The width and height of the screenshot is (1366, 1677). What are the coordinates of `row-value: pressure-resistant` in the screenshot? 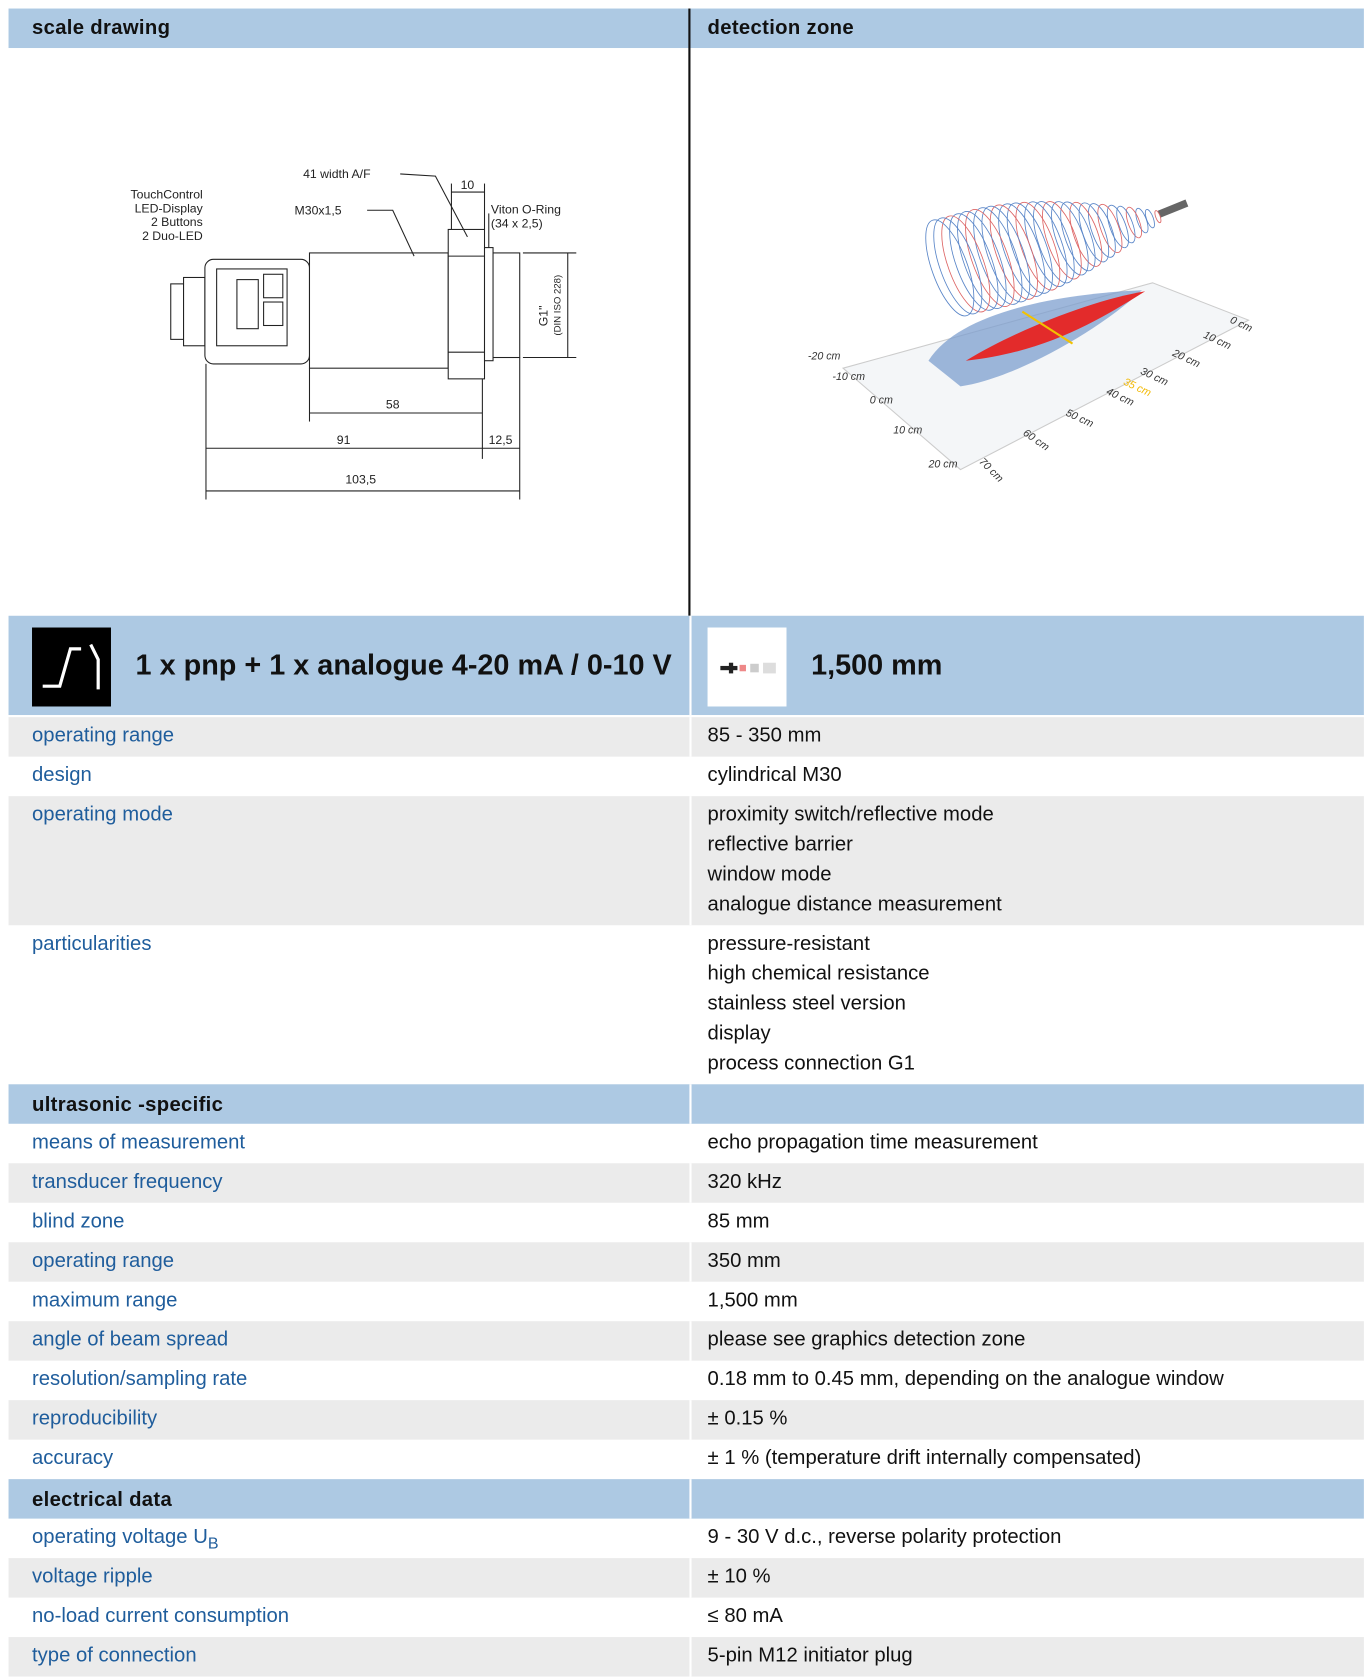 It's located at (788, 944).